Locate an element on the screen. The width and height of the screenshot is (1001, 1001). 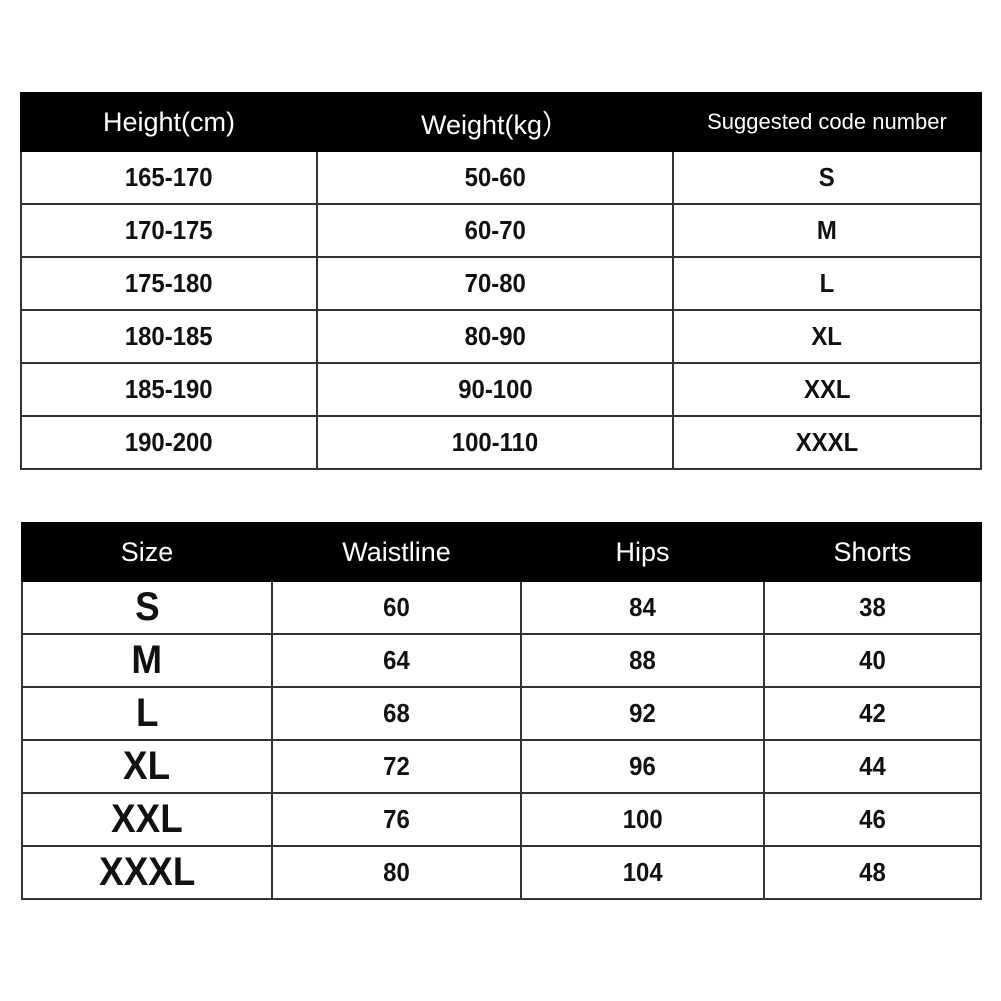
shorts-value: 40 is located at coordinates (872, 660).